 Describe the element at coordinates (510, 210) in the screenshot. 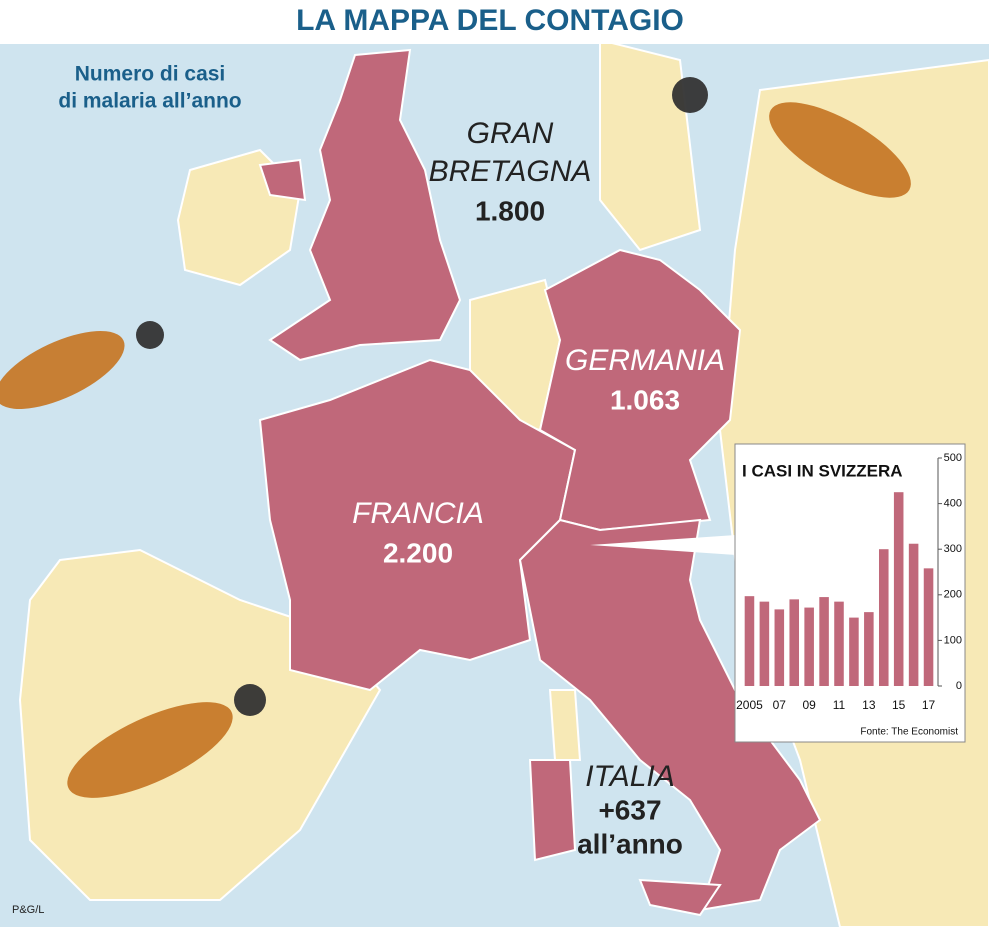

I see `country-value: 1.800` at that location.